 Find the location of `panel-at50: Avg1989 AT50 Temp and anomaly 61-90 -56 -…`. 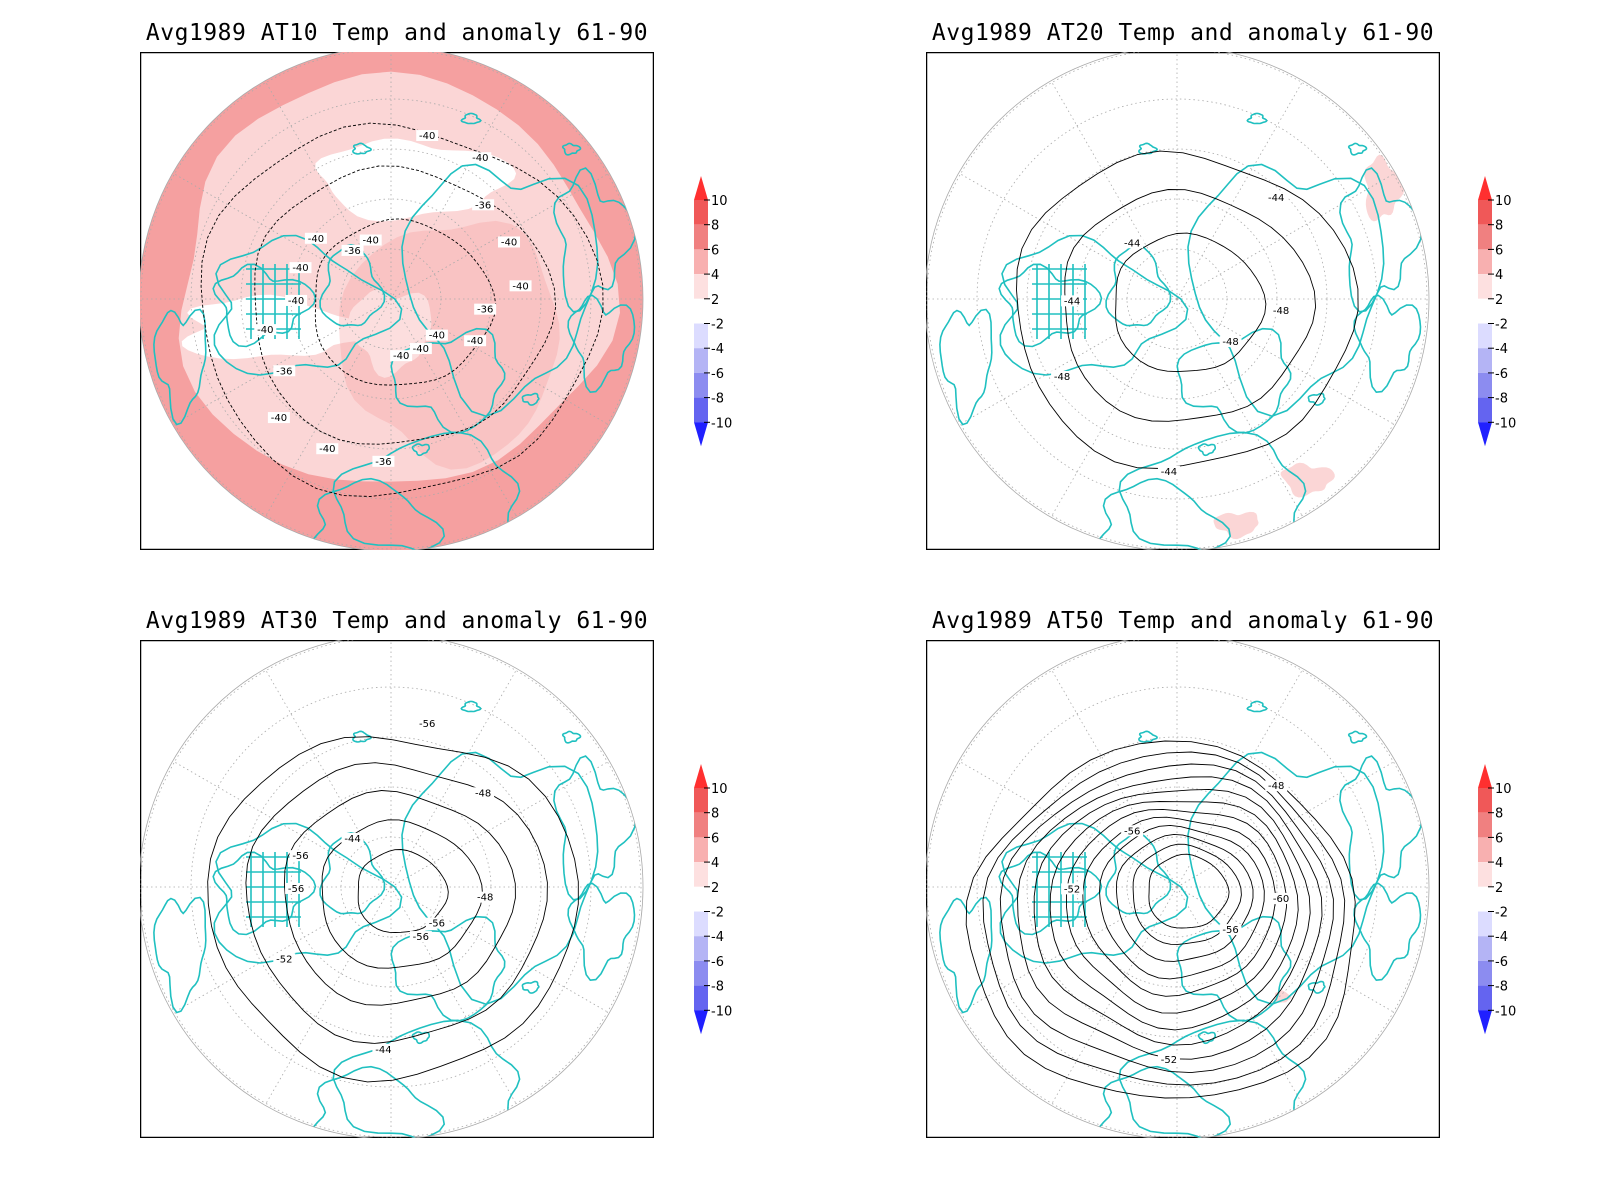

panel-at50: Avg1989 AT50 Temp and anomaly 61-90 -56 -… is located at coordinates (1182, 874).